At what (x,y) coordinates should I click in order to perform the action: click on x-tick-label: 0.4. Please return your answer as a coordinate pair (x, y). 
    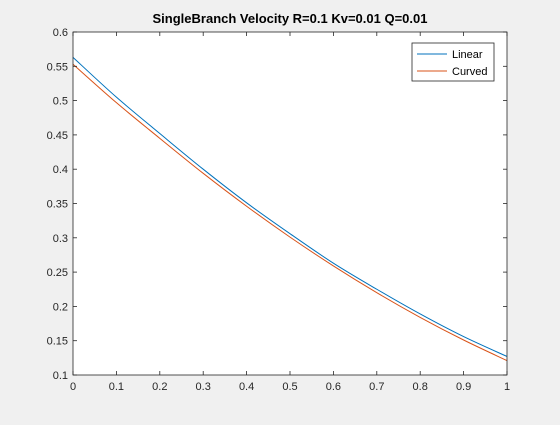
    Looking at the image, I should click on (246, 387).